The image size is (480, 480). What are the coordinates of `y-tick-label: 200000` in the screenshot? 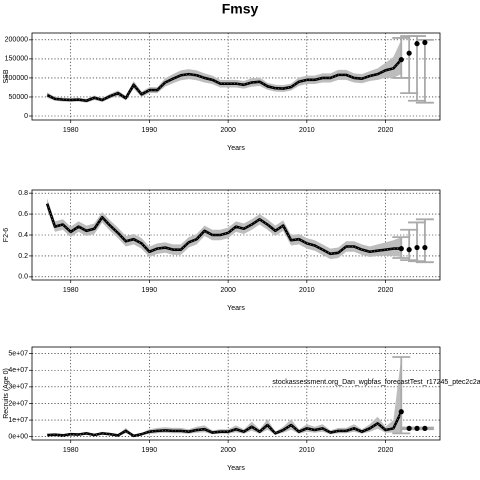 It's located at (16, 40).